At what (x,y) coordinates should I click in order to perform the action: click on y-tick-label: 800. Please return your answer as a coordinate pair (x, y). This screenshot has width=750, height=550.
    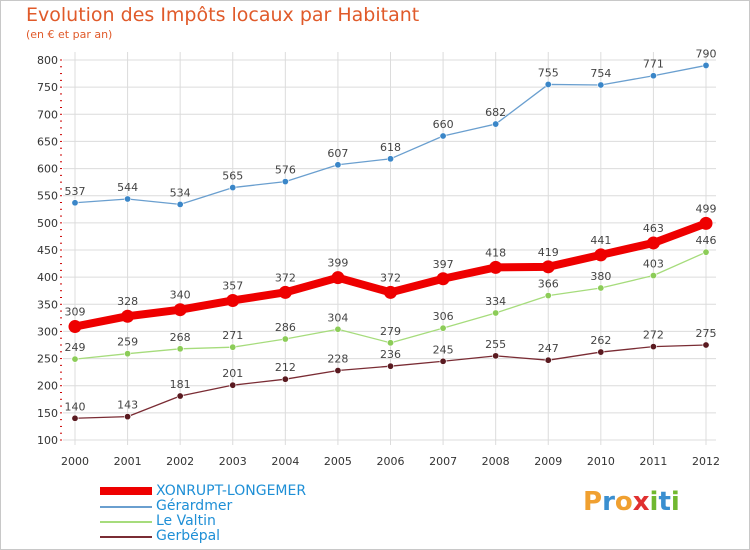
    Looking at the image, I should click on (47, 60).